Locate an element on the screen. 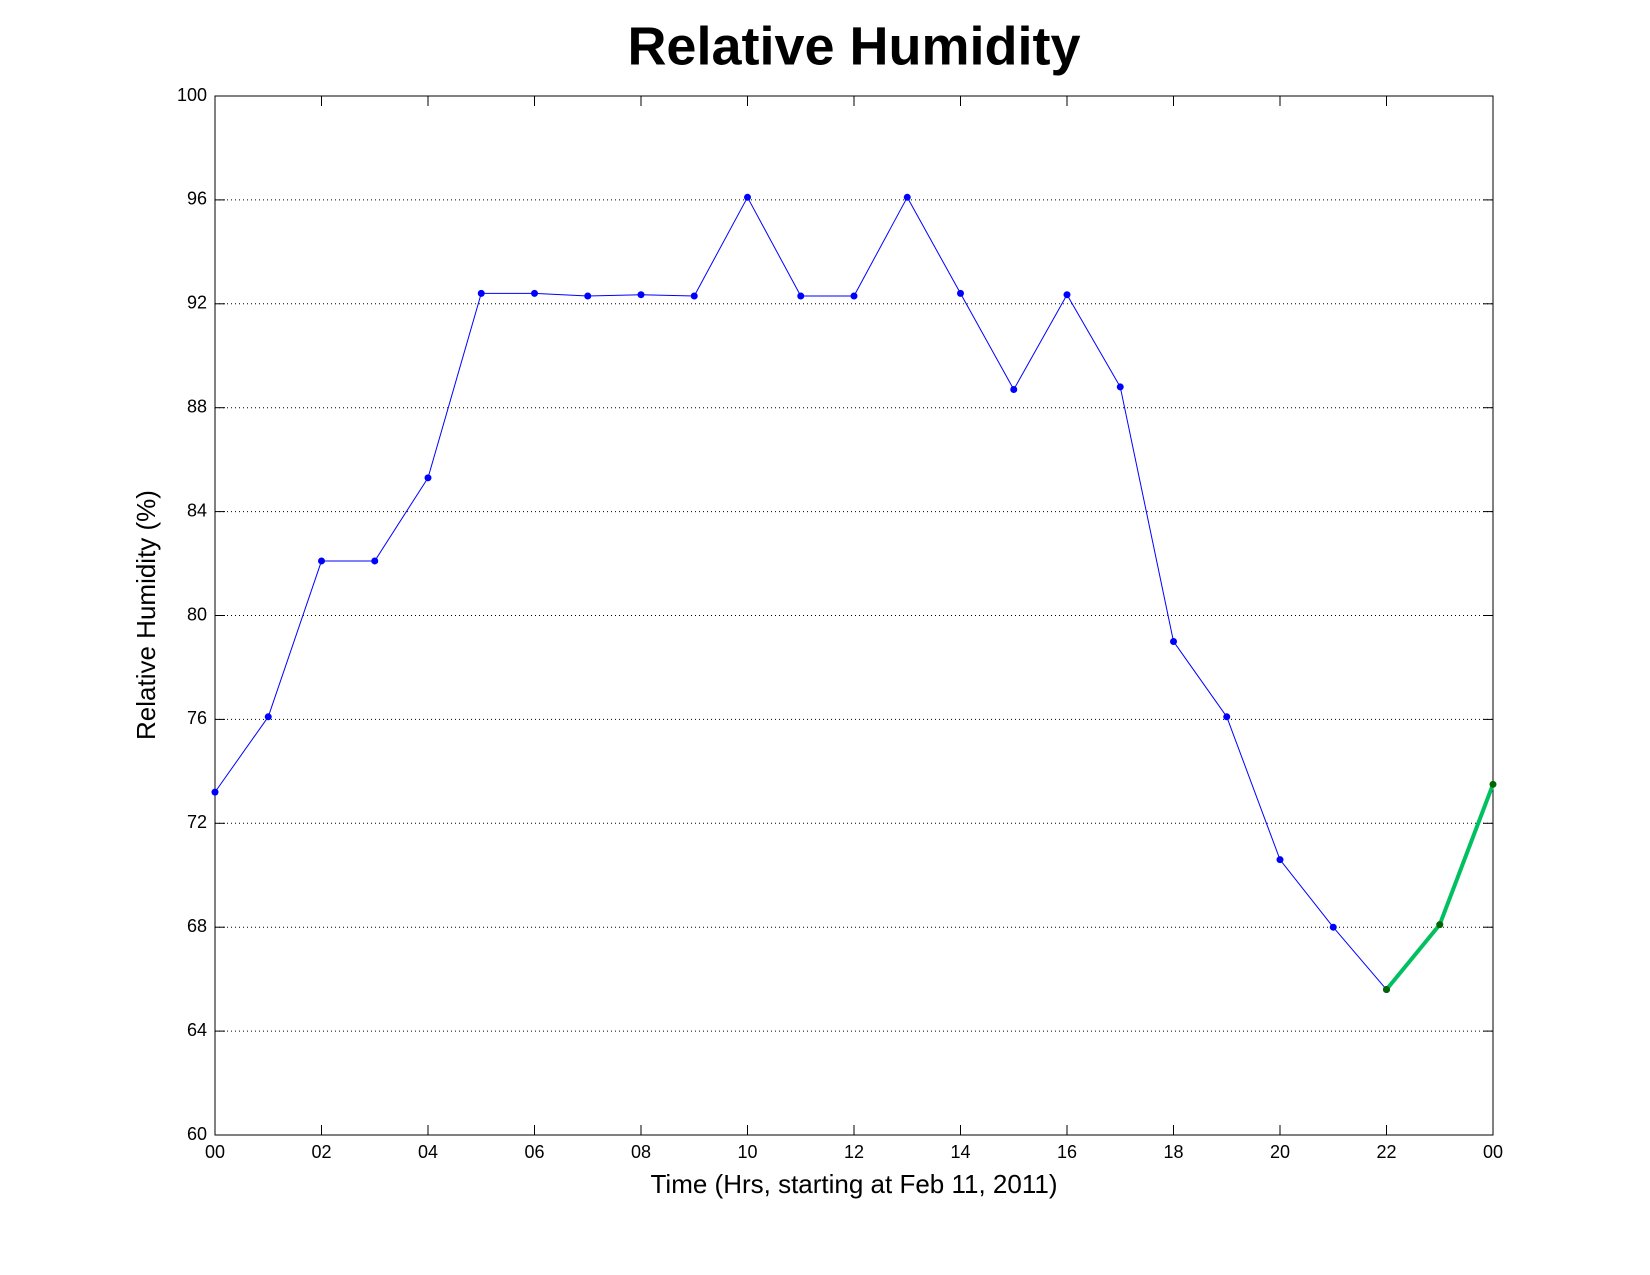 This screenshot has height=1275, width=1650. x-tick-label: 18 is located at coordinates (1173, 1152).